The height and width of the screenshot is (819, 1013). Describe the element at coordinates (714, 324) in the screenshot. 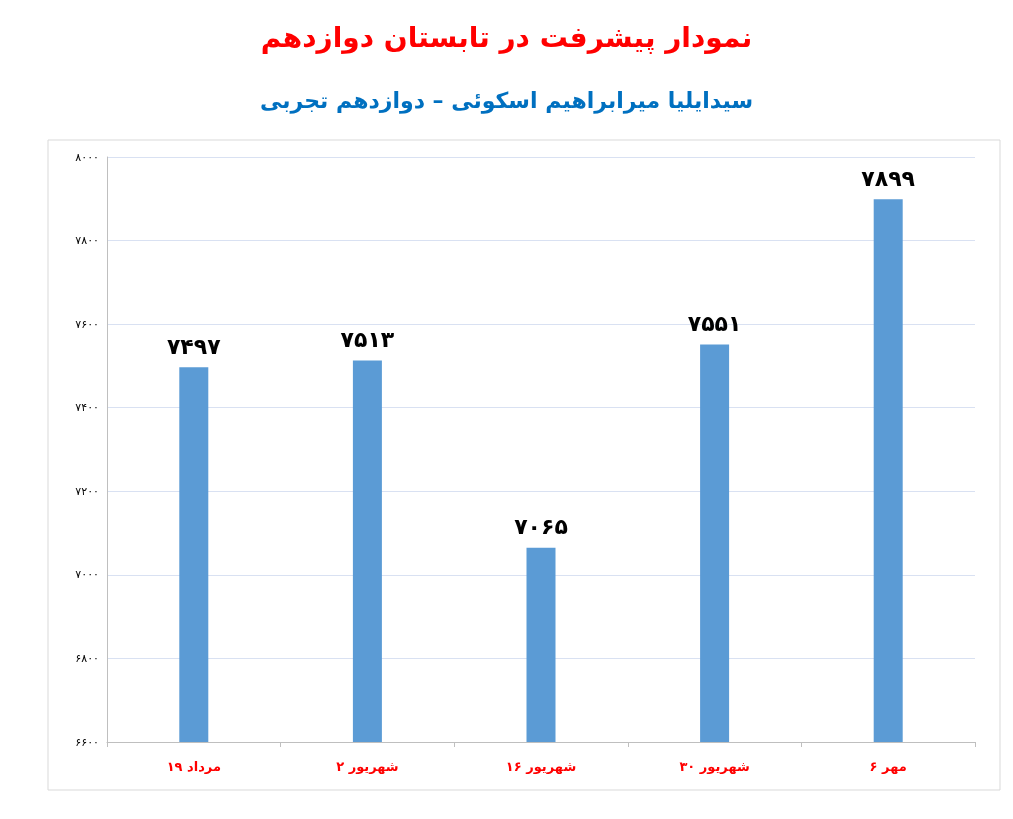

I see `data-label: ۷۵۵۱` at that location.